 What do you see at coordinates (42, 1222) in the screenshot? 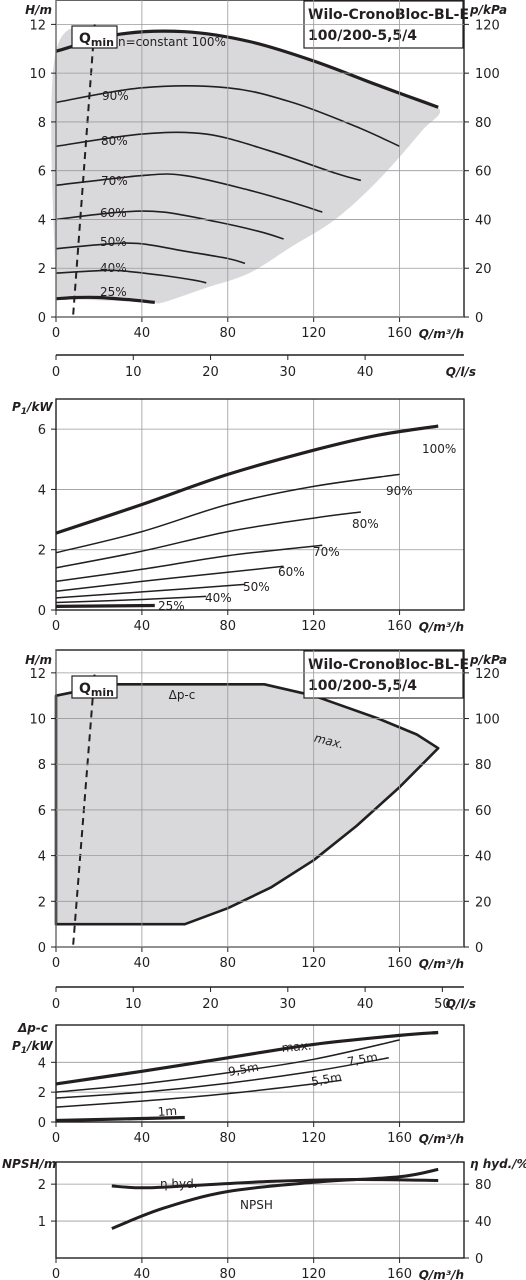
I see `y-tick-label: 1` at bounding box center [42, 1222].